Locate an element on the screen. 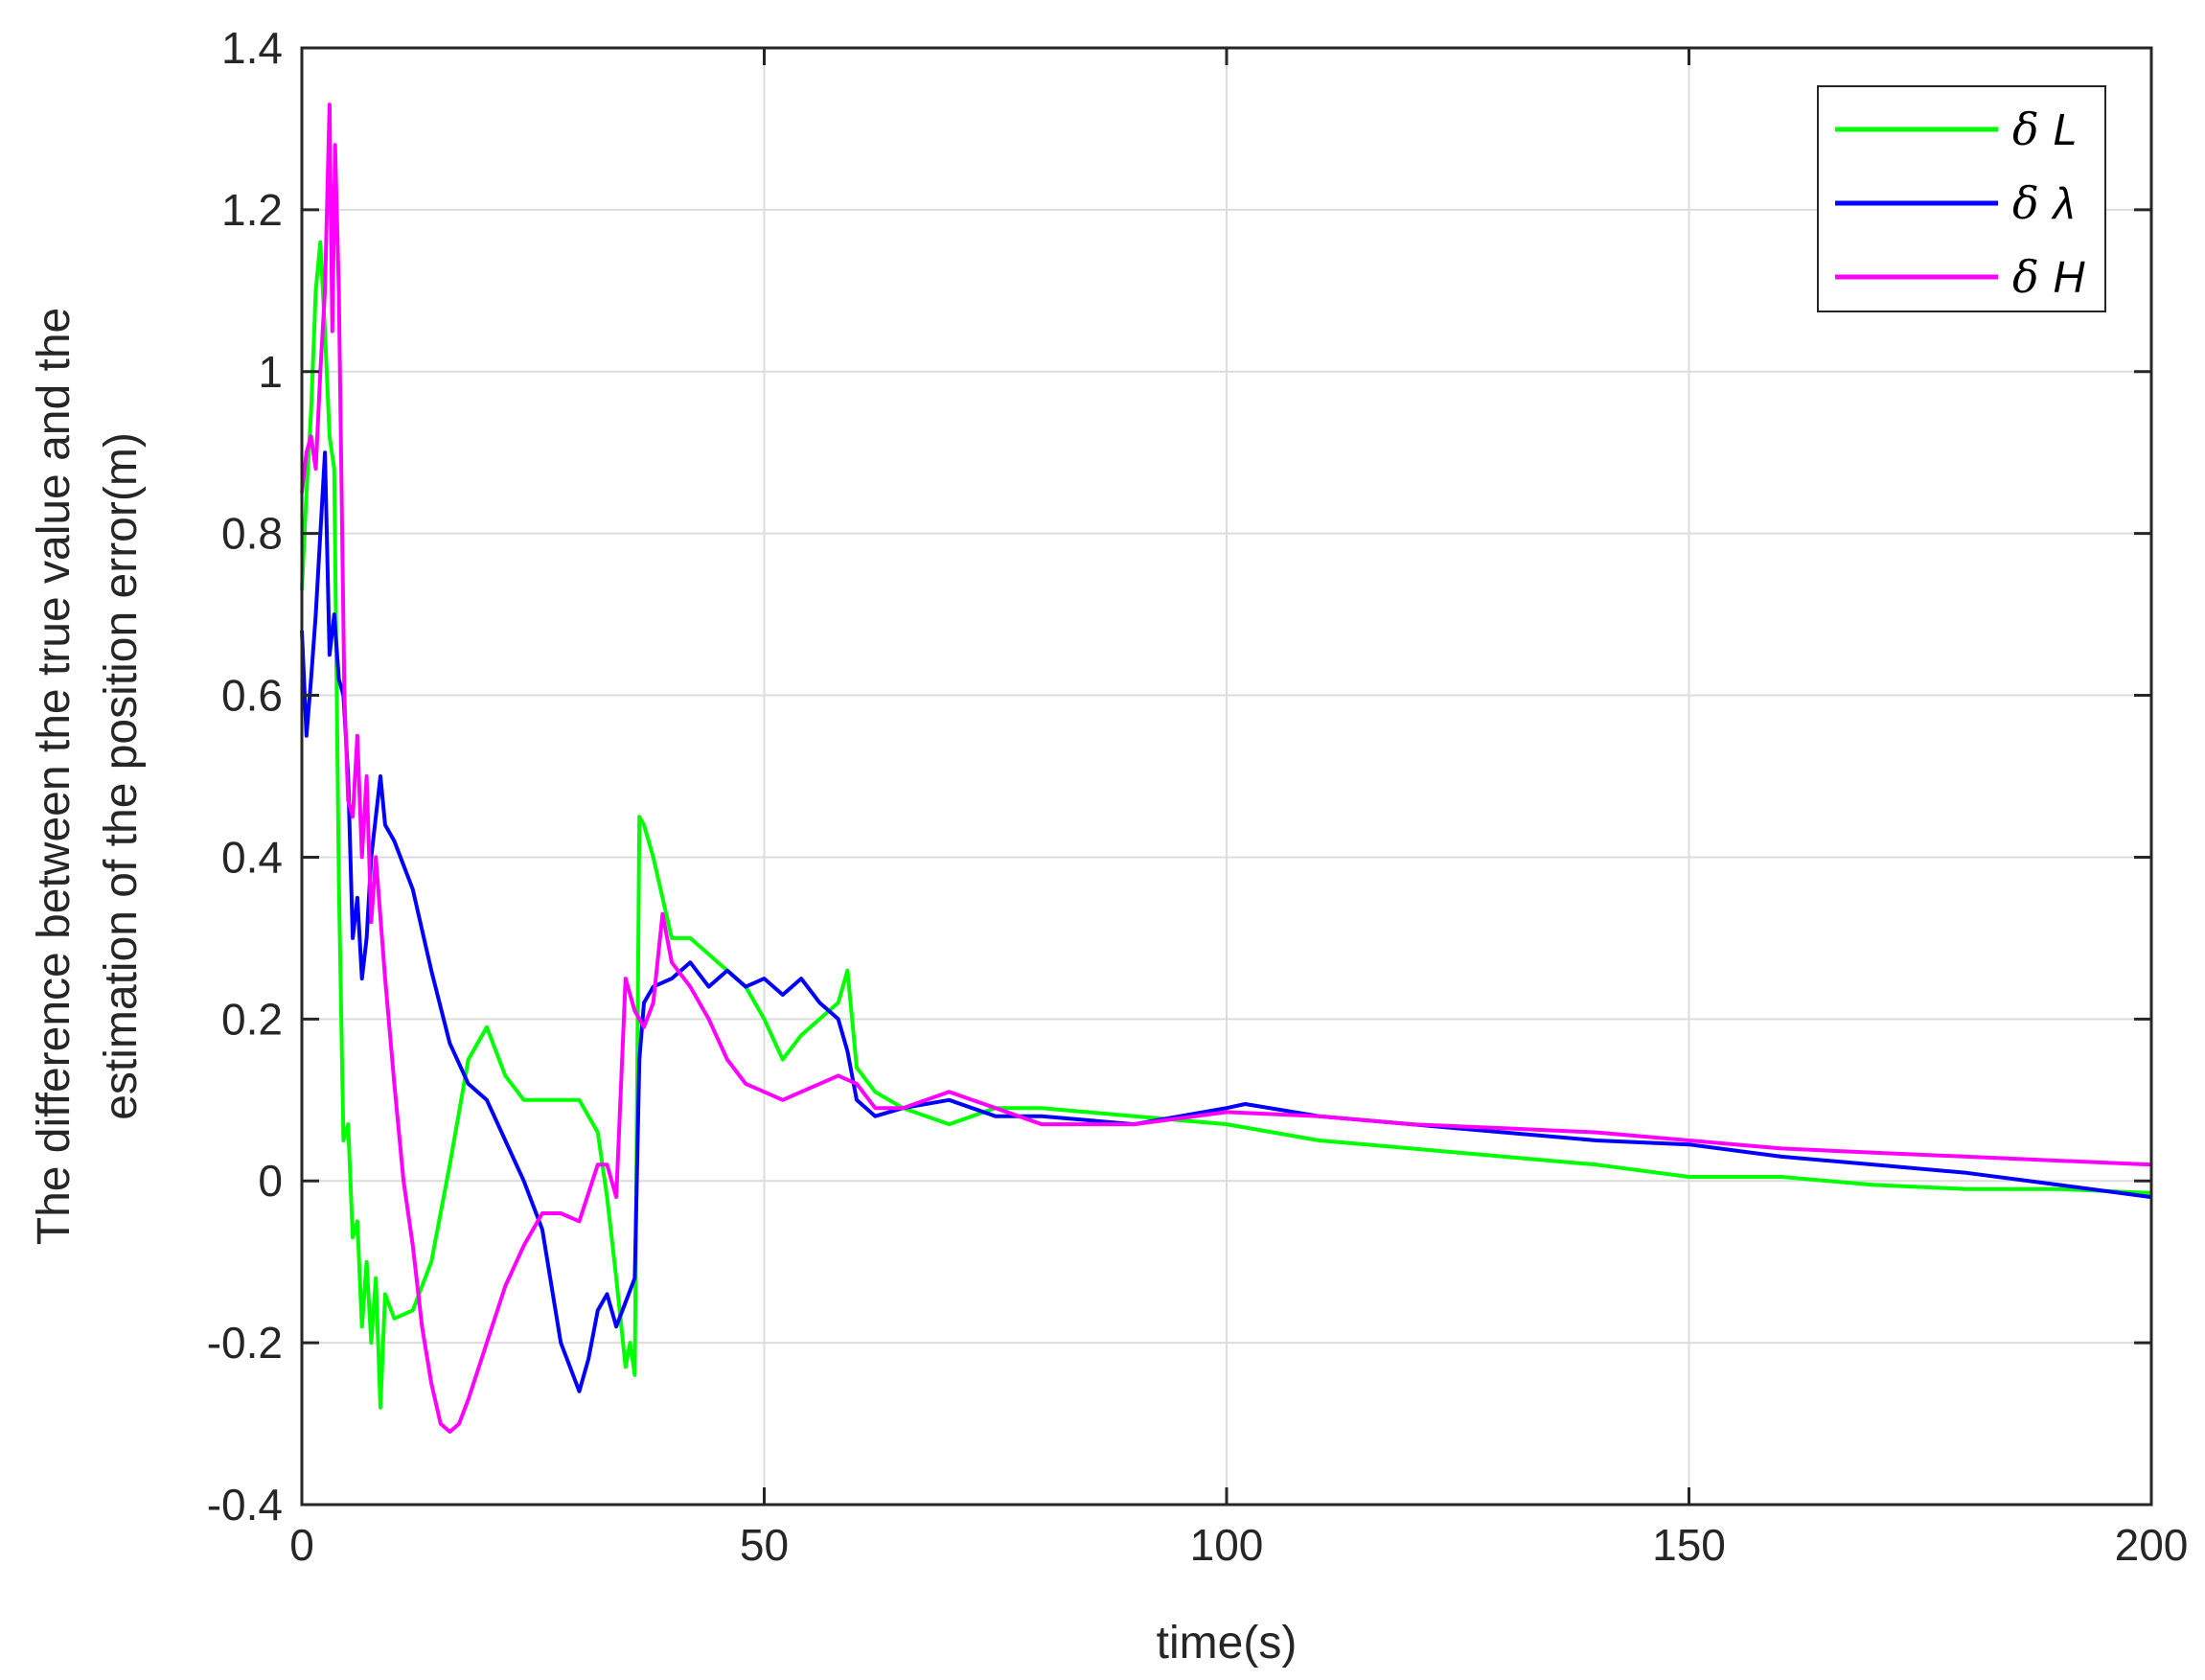 The height and width of the screenshot is (1680, 2205). x-tick-label: 0 is located at coordinates (301, 1545).